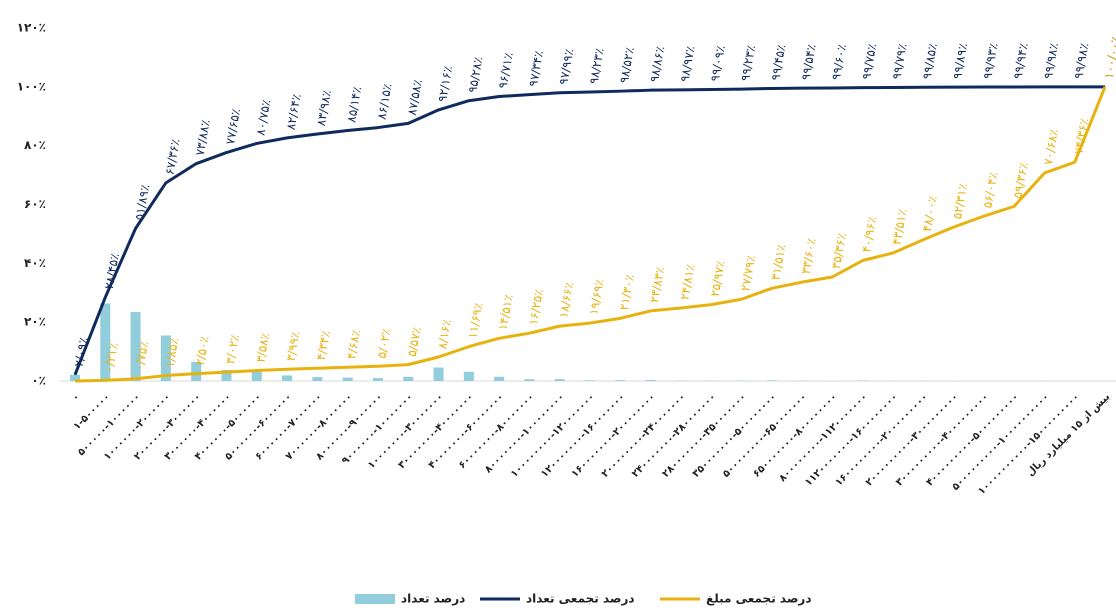 This screenshot has height=611, width=1116. I want to click on data-label: ۸۰/۷۵٪, so click(263, 117).